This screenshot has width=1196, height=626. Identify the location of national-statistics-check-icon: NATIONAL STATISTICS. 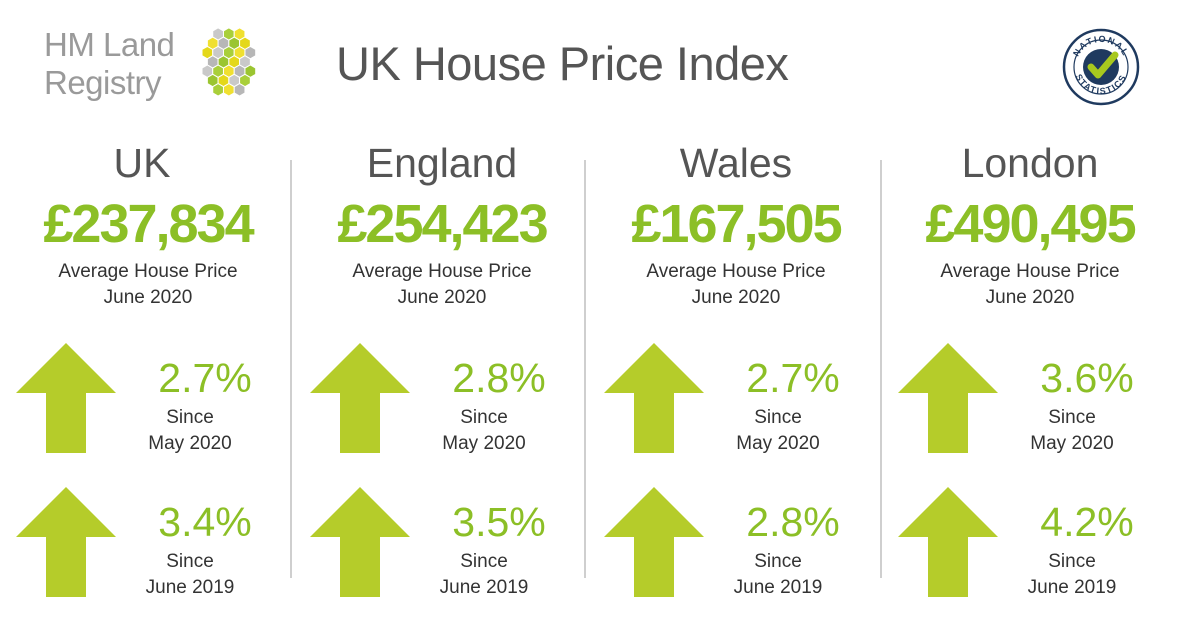
(1101, 67).